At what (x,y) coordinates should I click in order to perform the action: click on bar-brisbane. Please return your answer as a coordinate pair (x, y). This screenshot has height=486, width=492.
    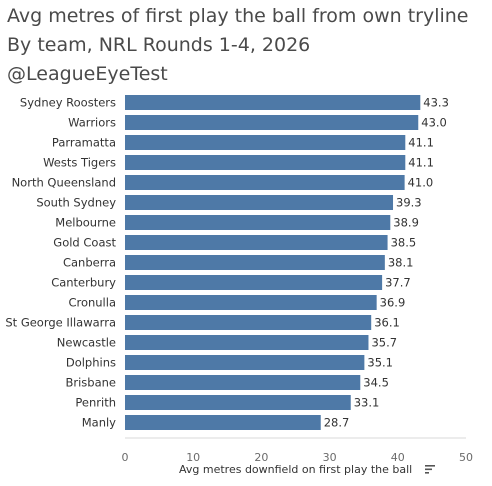
    Looking at the image, I should click on (243, 382).